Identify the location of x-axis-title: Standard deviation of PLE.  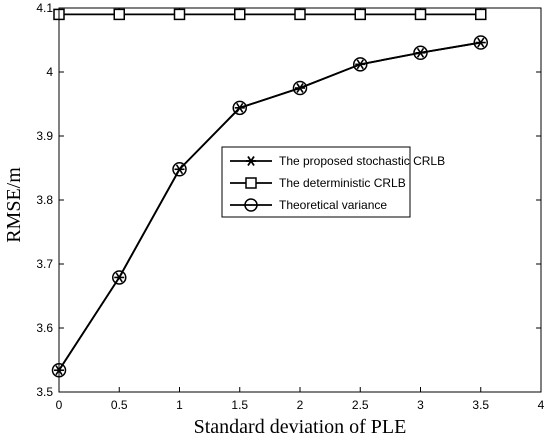
(300, 427).